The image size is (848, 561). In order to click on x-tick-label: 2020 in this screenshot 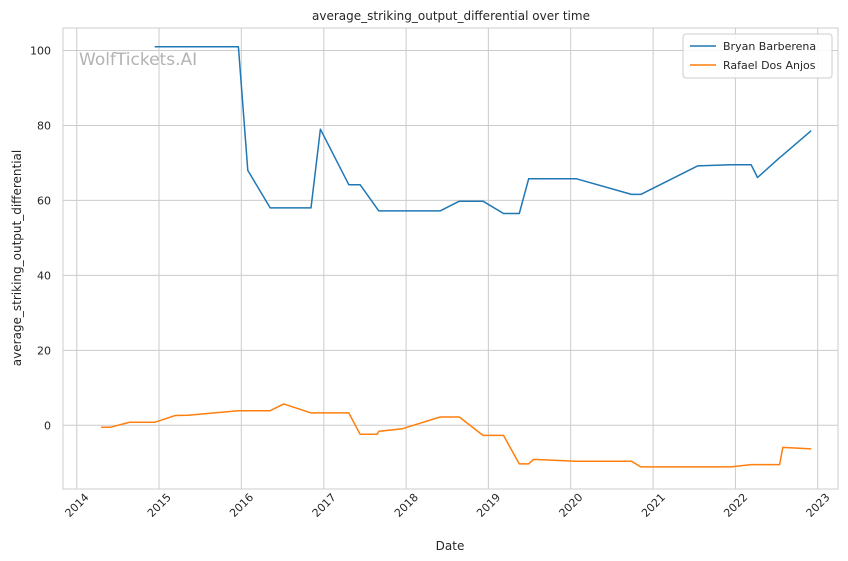, I will do `click(571, 505)`.